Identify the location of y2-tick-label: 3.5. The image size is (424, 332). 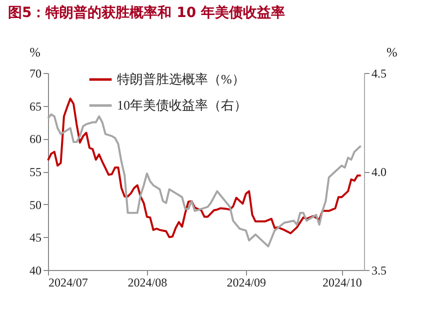
(379, 271).